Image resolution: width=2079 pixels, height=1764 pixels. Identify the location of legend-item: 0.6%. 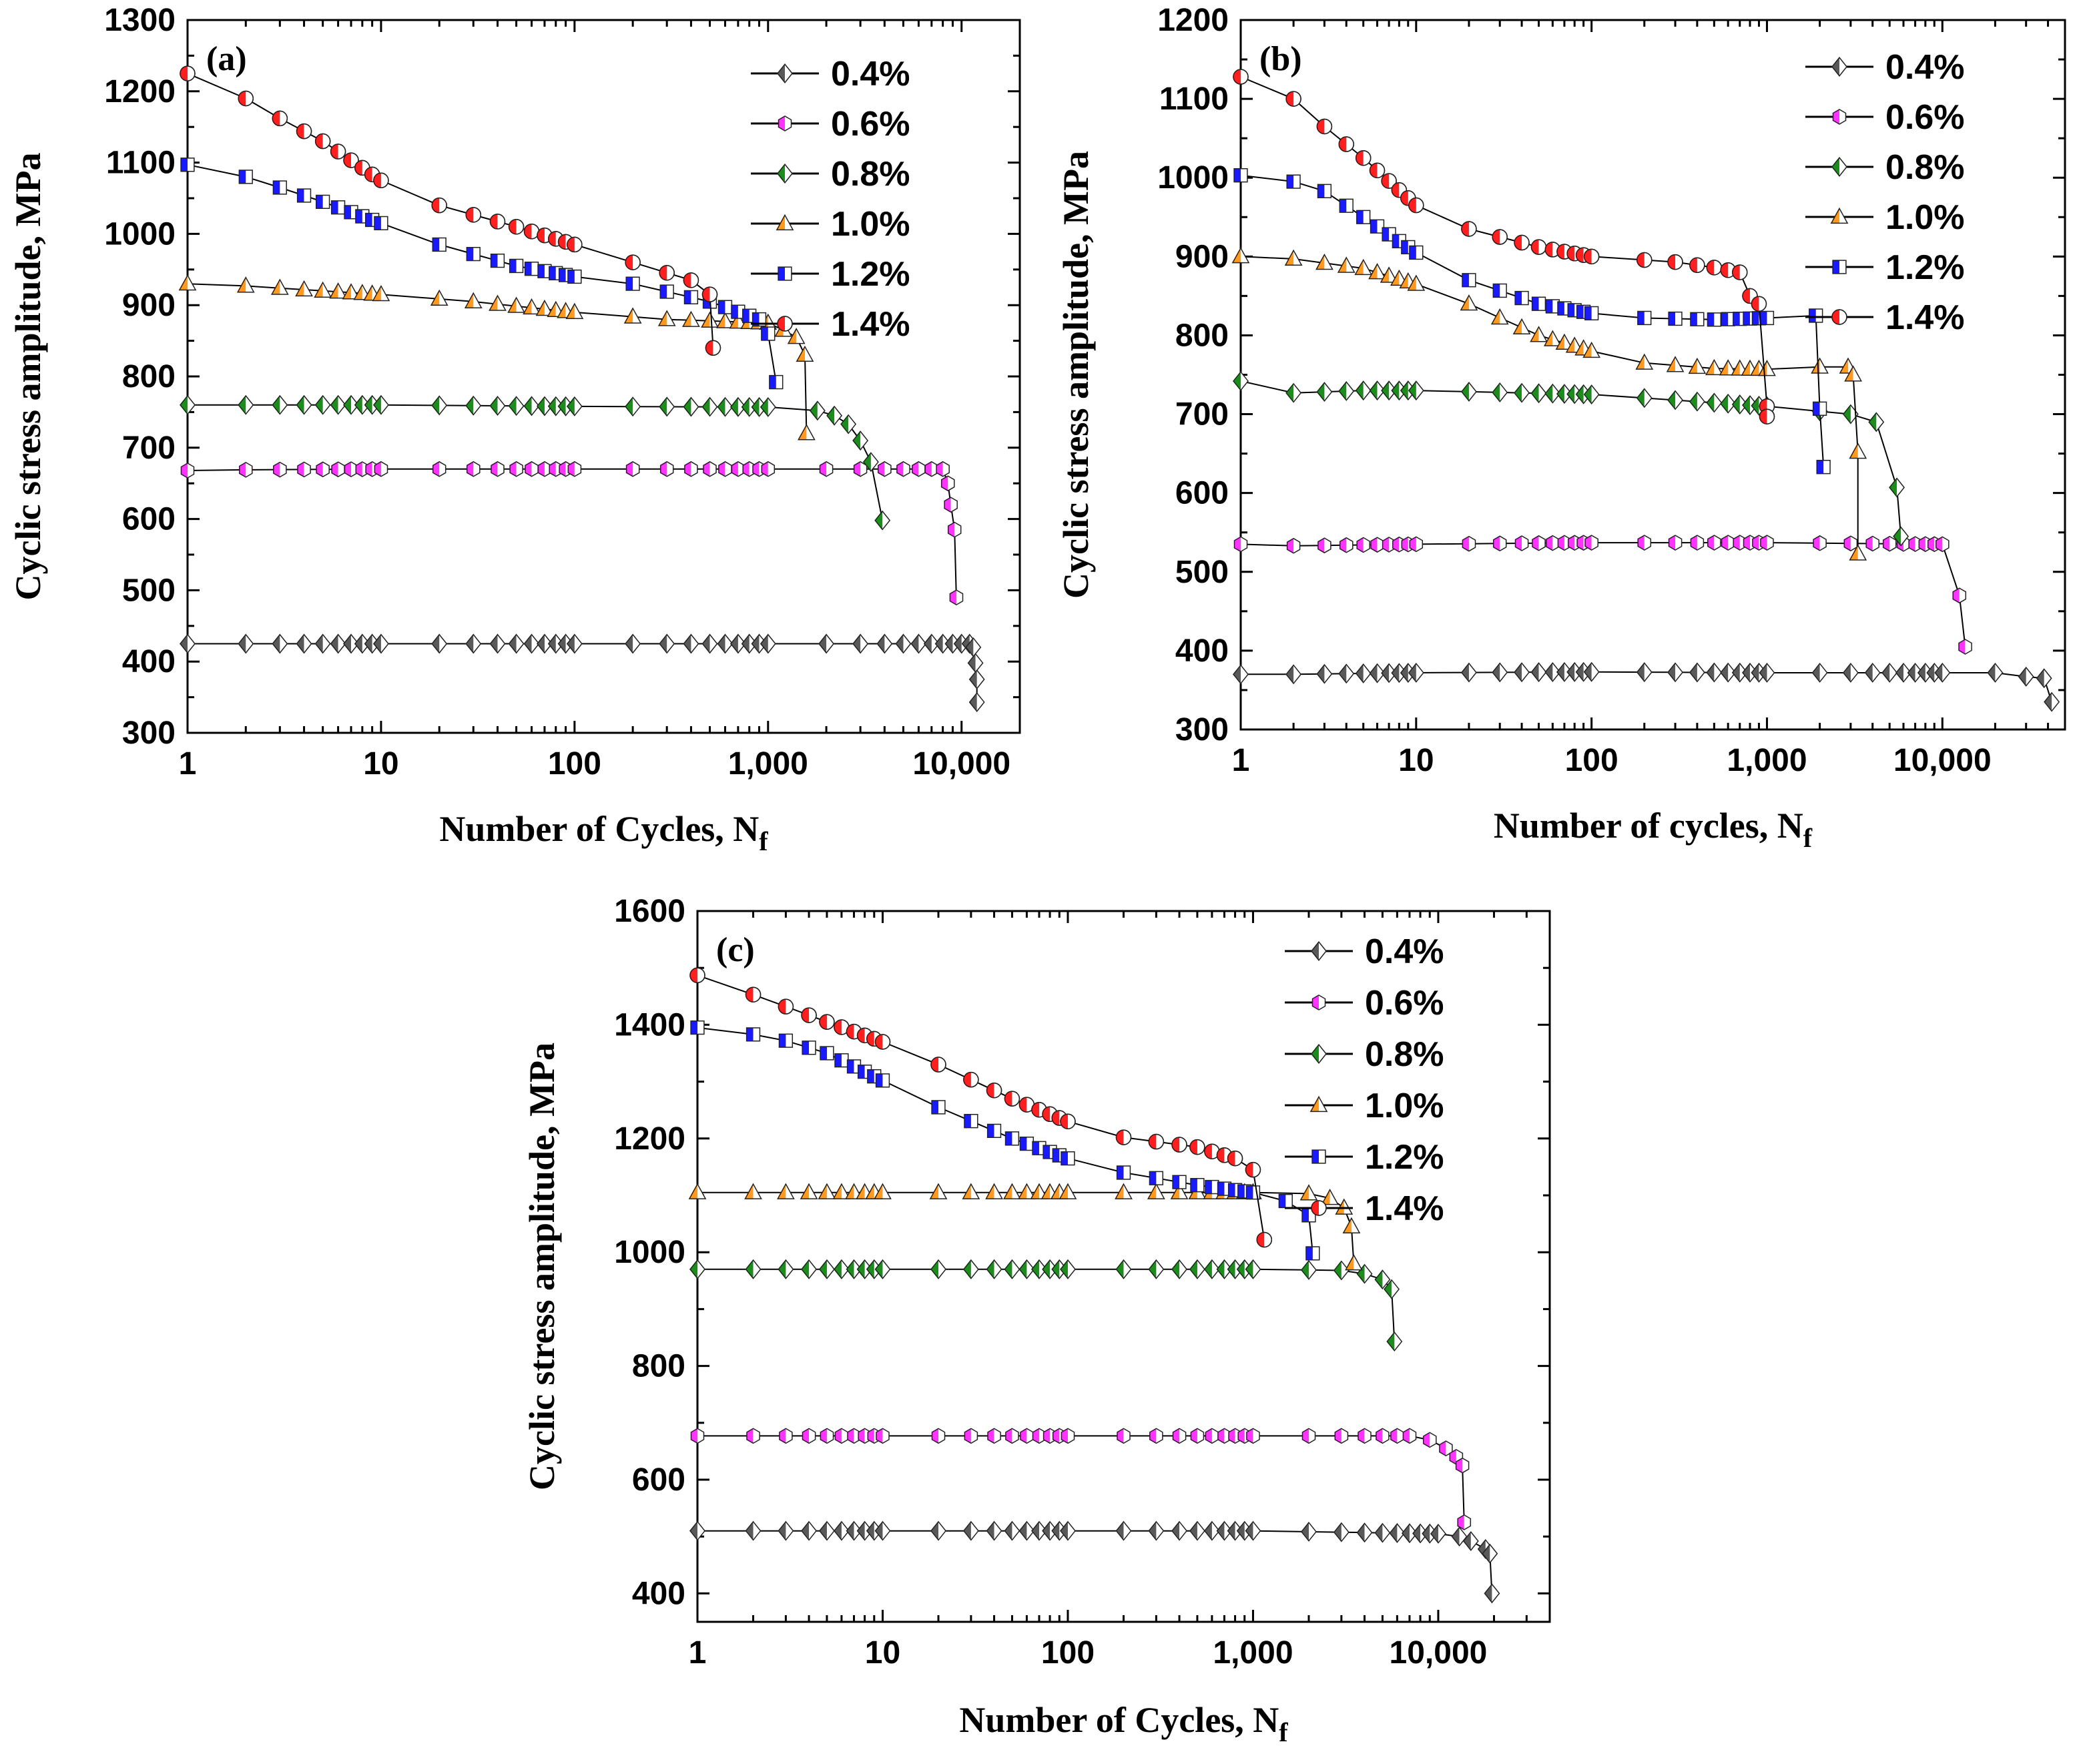
(1885, 117).